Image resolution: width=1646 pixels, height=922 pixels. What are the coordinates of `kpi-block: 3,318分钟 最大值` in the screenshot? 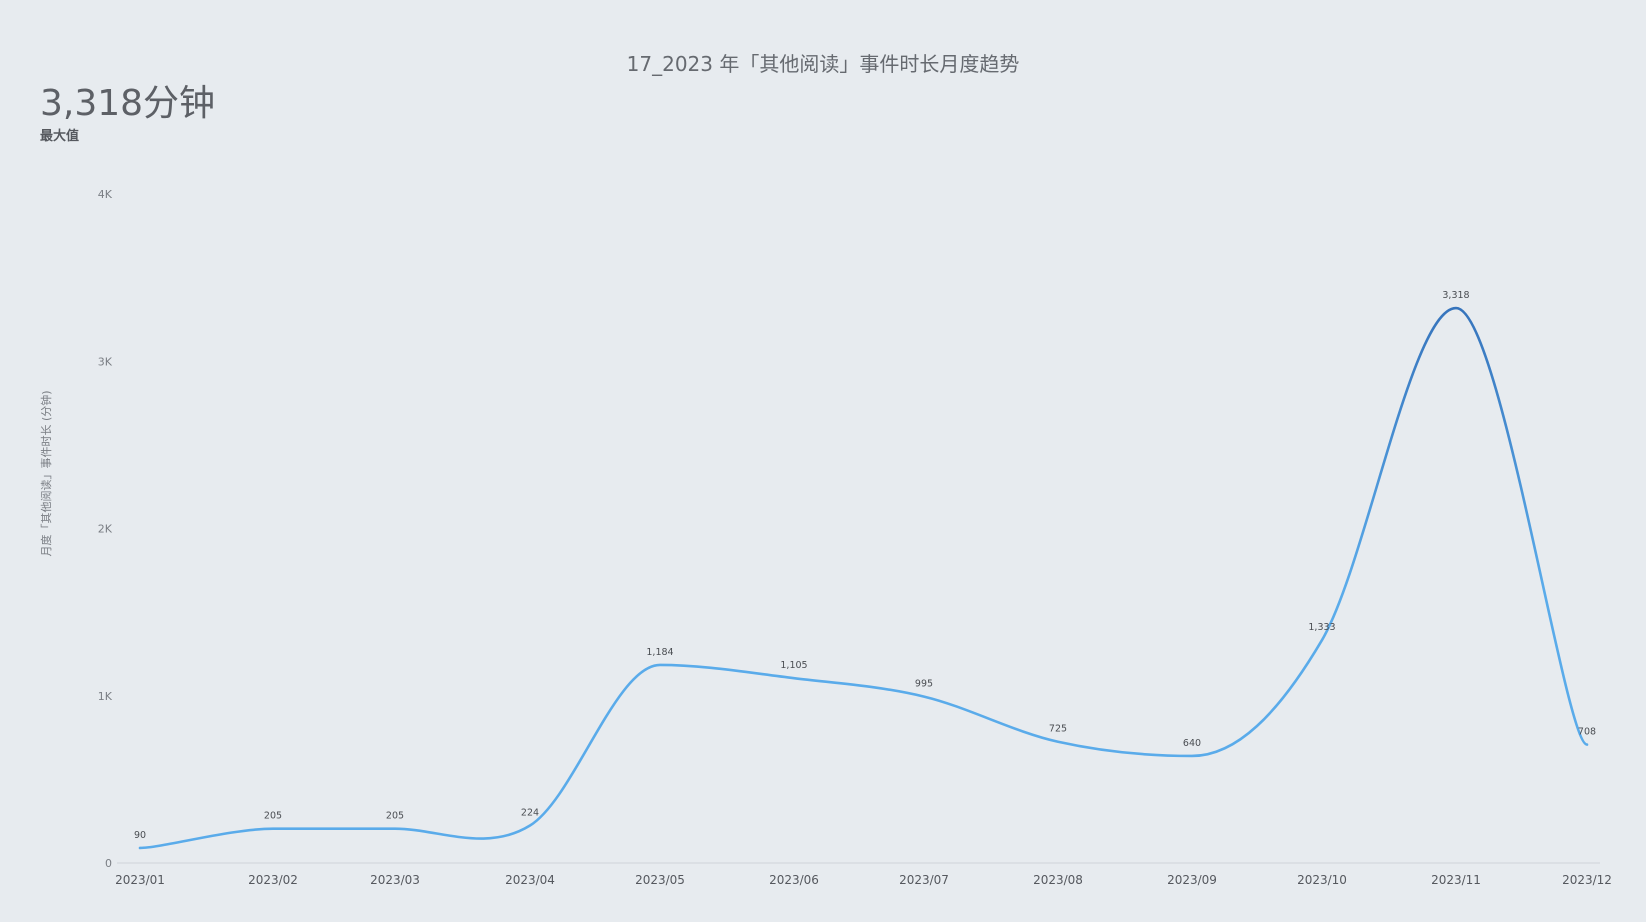 It's located at (127, 114).